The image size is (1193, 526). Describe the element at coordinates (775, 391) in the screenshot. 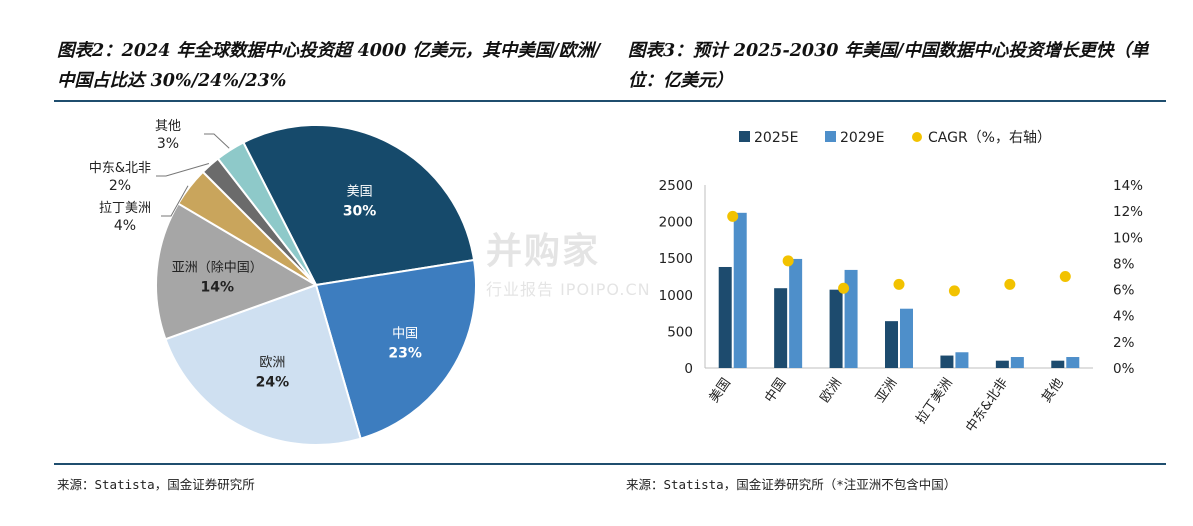

I see `x-tick-label: 中国` at that location.